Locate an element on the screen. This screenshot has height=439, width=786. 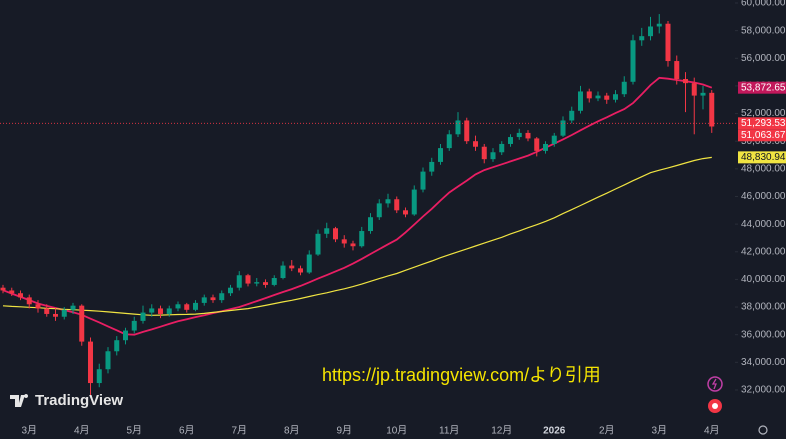
y-tick-label: 34,000.00 is located at coordinates (763, 362).